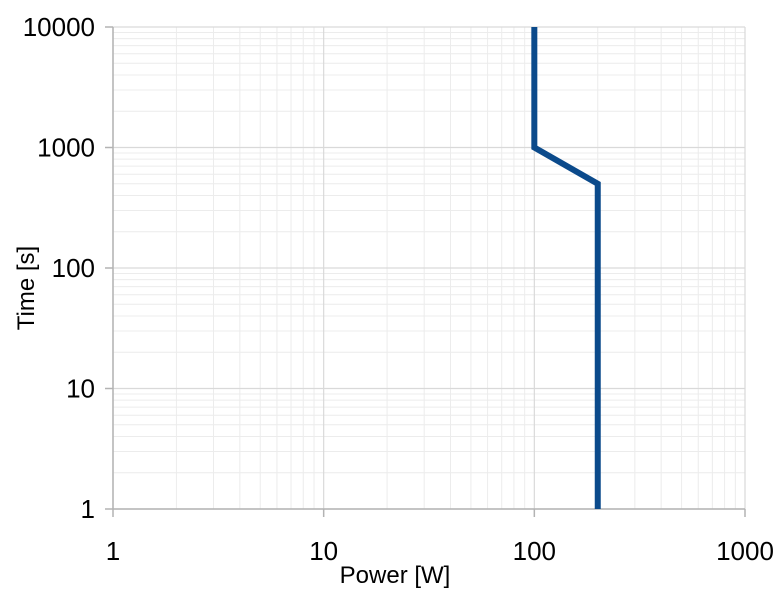 Image resolution: width=782 pixels, height=595 pixels. I want to click on series-layer, so click(566, 268).